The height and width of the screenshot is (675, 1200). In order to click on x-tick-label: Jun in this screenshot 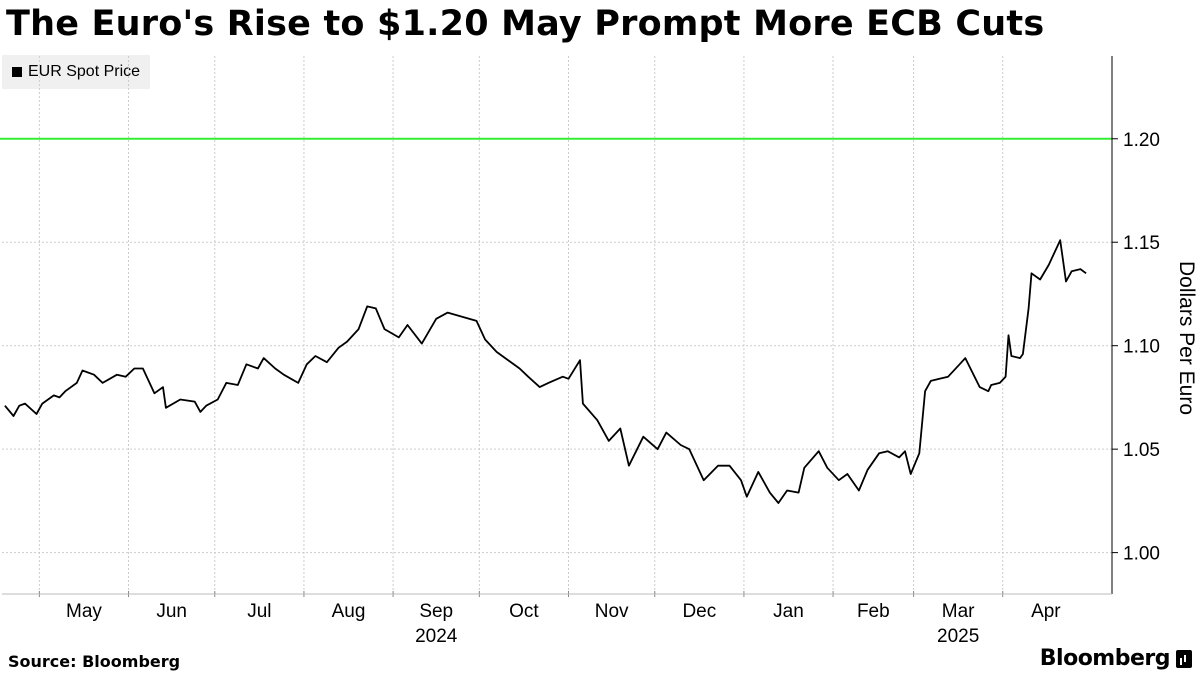, I will do `click(171, 611)`.